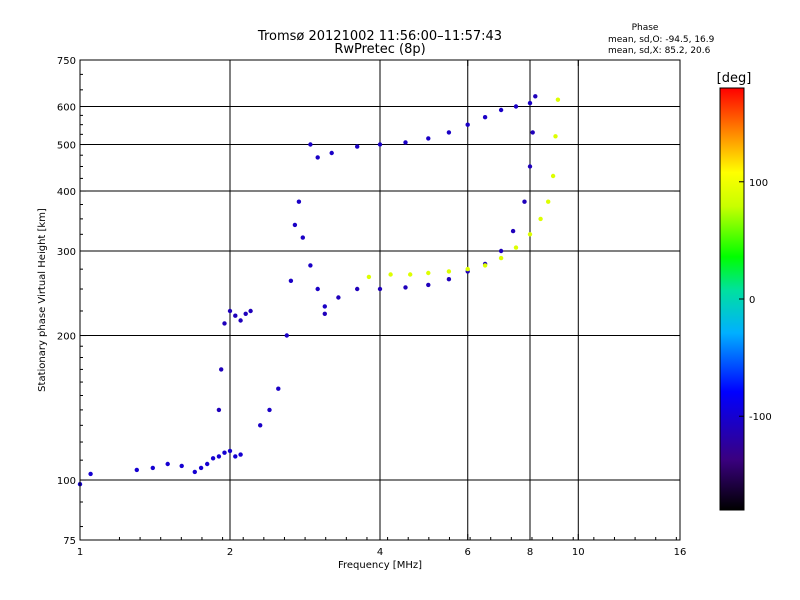  What do you see at coordinates (758, 183) in the screenshot?
I see `colorbar-tick-label: 100` at bounding box center [758, 183].